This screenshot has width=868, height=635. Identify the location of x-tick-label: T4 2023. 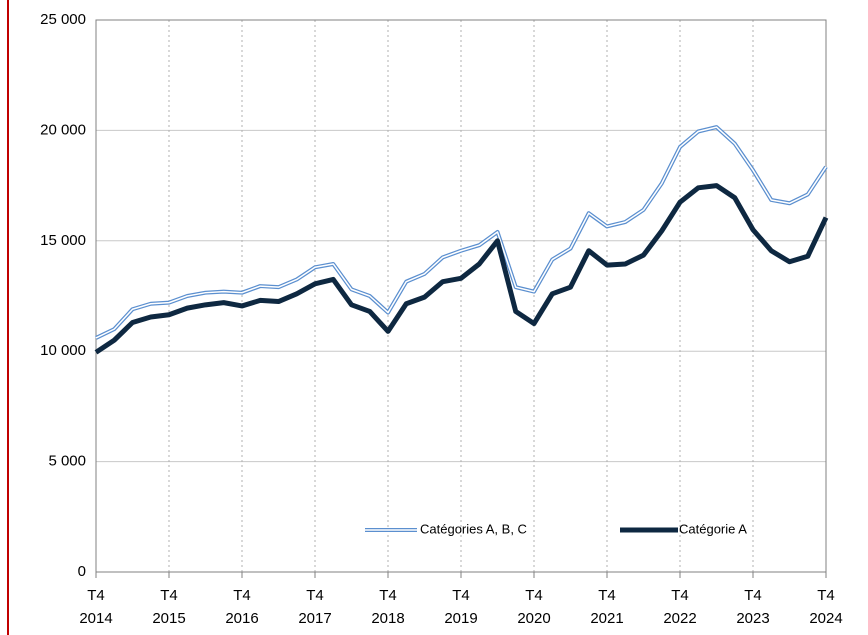
(753, 607).